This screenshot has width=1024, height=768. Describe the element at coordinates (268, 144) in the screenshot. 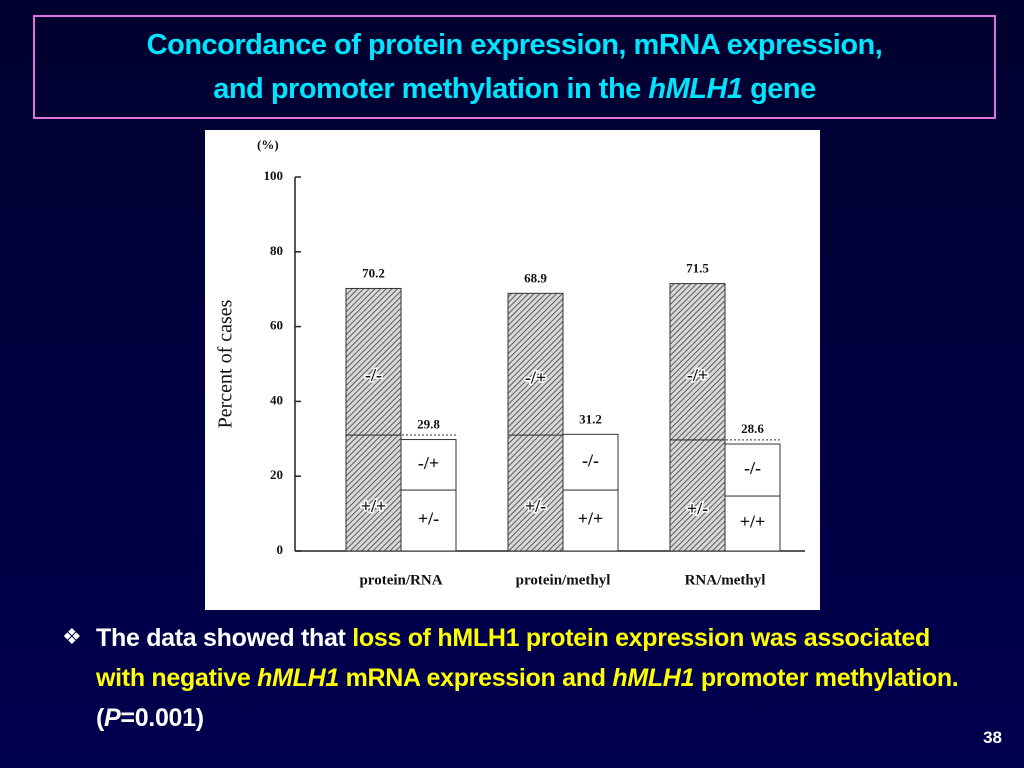

I see `unit-label: (%)` at that location.